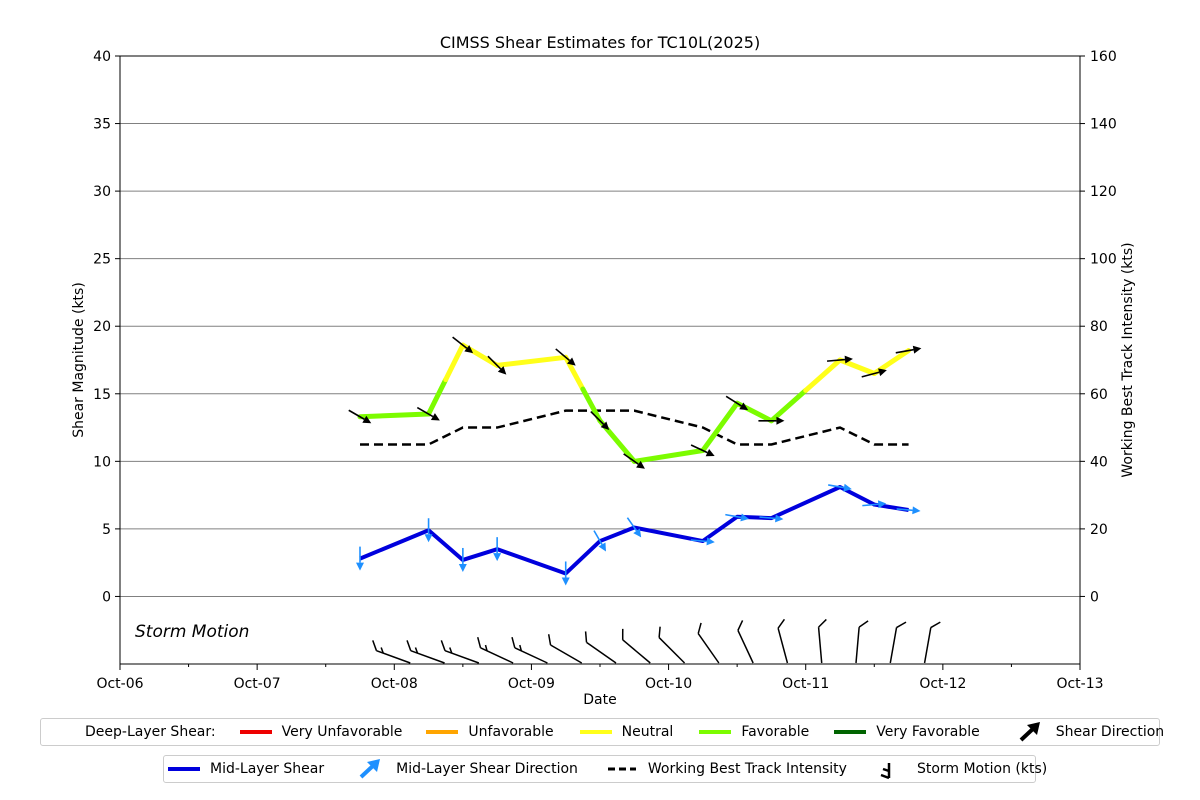 The image size is (1200, 800). I want to click on storm-motion-barb-9-staff, so click(708, 648).